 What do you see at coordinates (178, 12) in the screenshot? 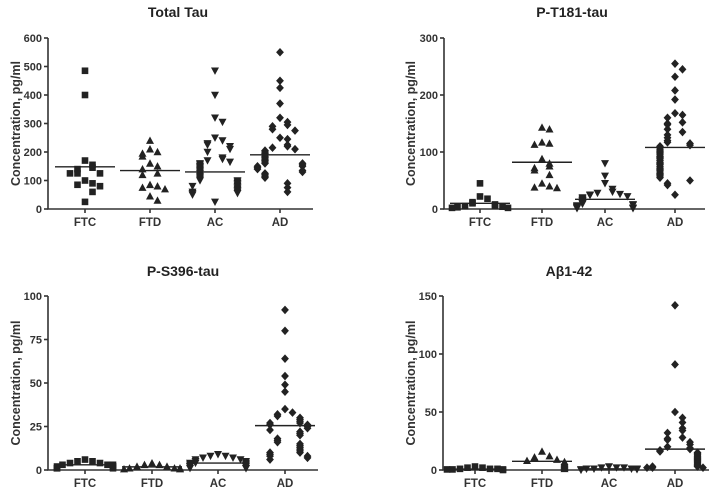
I see `chart-title: Total Tau` at bounding box center [178, 12].